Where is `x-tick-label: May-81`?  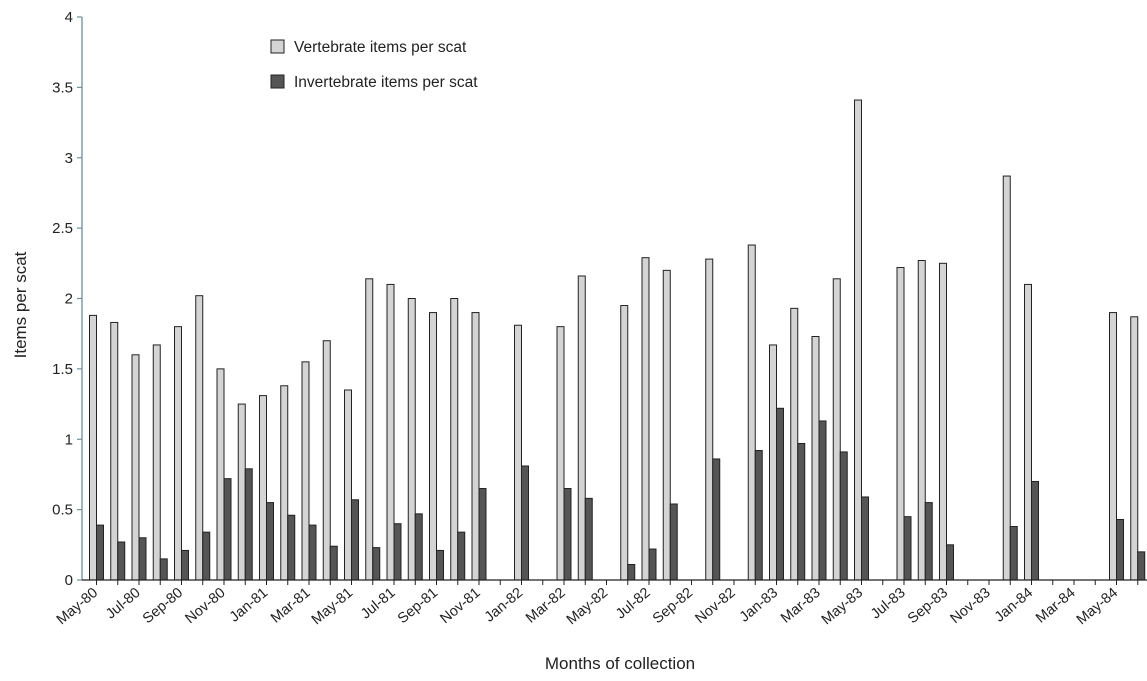
x-tick-label: May-81 is located at coordinates (332, 606).